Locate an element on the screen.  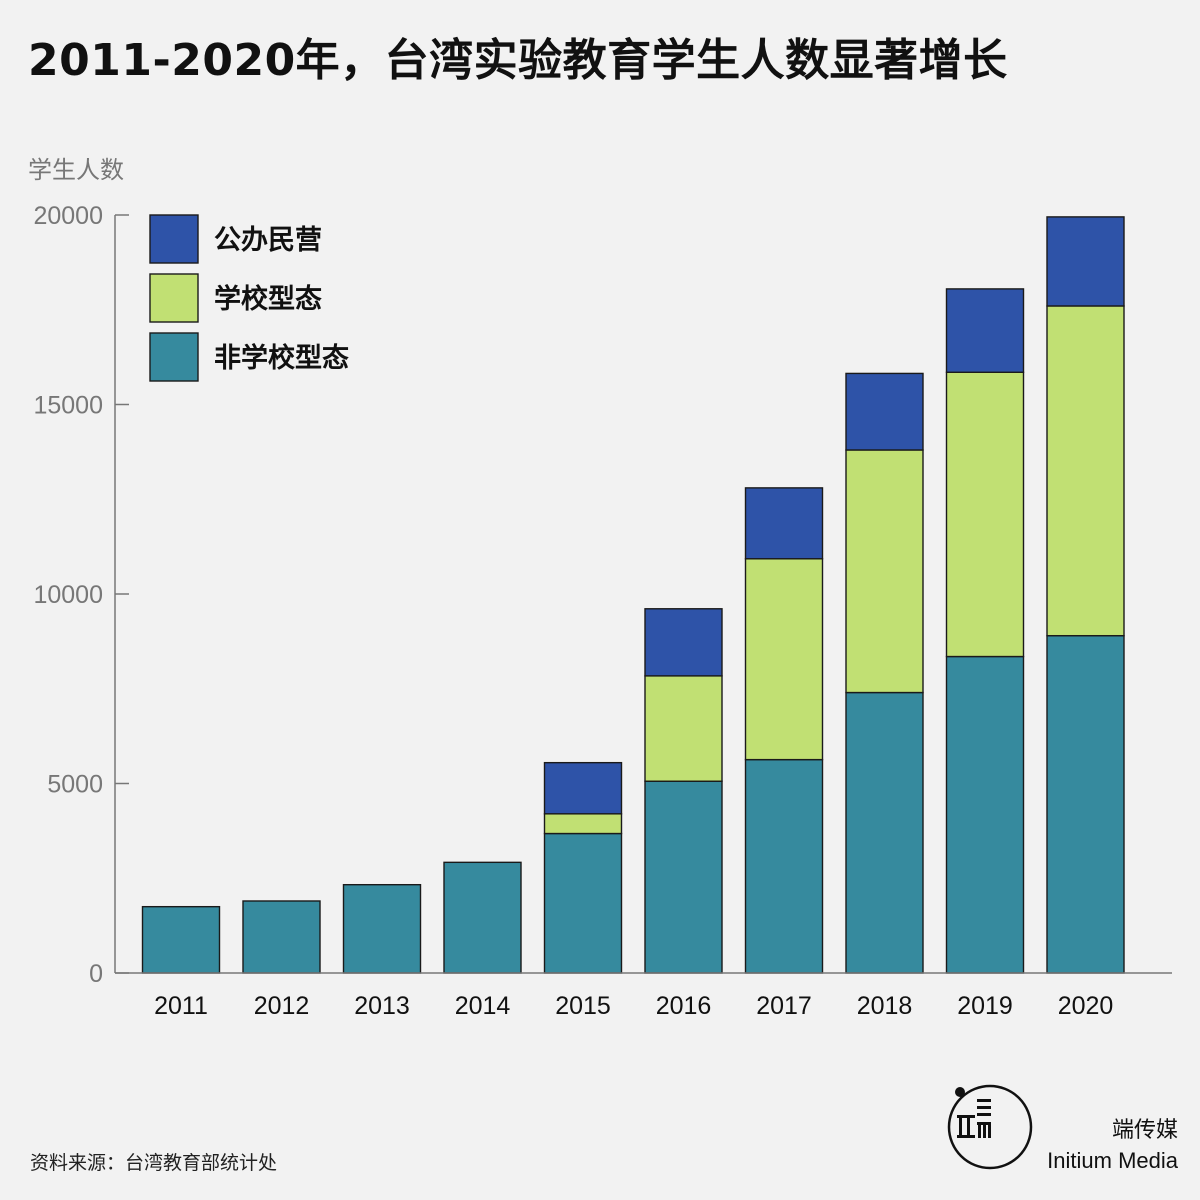
source-note: 资料来源：台湾教育部统计处 is located at coordinates (154, 1163).